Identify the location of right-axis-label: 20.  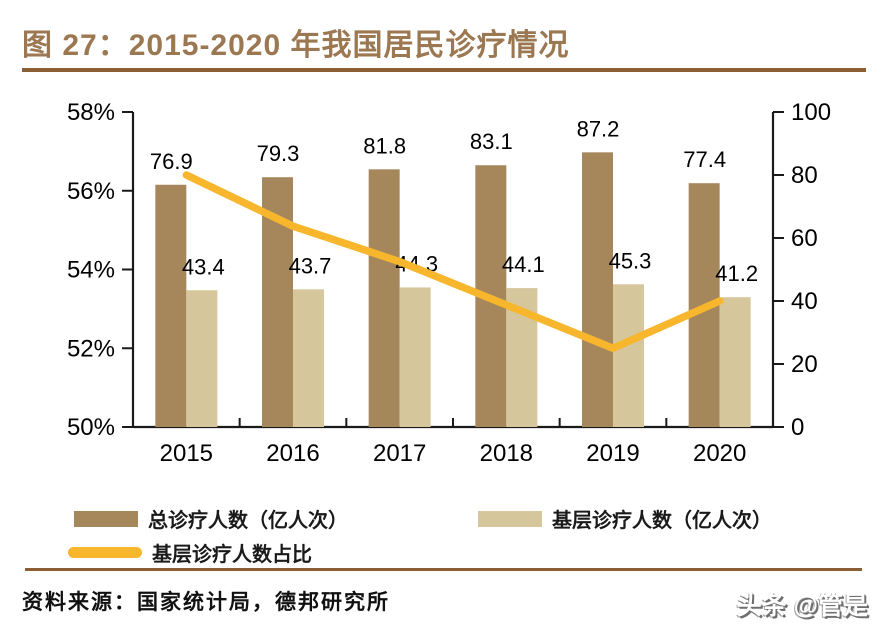
(804, 364).